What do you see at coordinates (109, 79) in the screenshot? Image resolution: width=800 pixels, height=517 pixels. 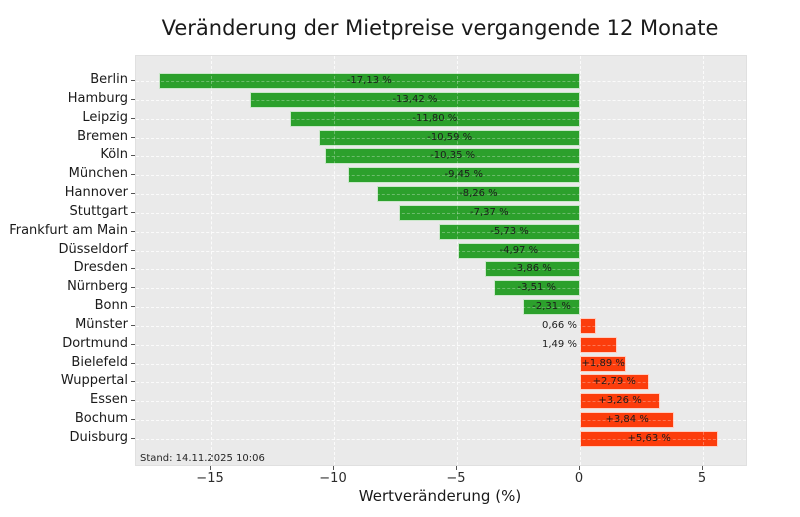 I see `y-axis-label-berlin: Berlin` at bounding box center [109, 79].